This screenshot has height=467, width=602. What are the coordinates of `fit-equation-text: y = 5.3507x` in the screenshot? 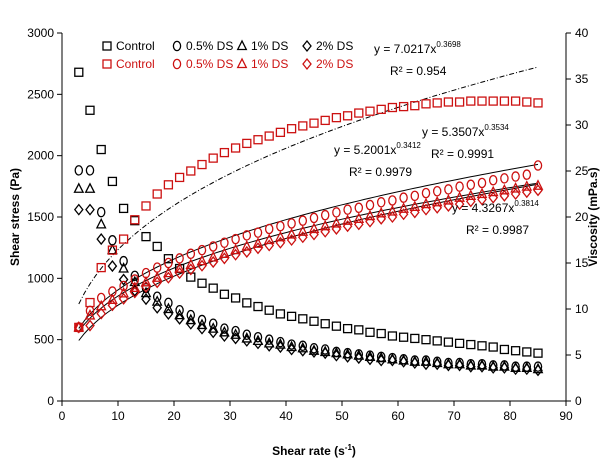 It's located at (453, 132).